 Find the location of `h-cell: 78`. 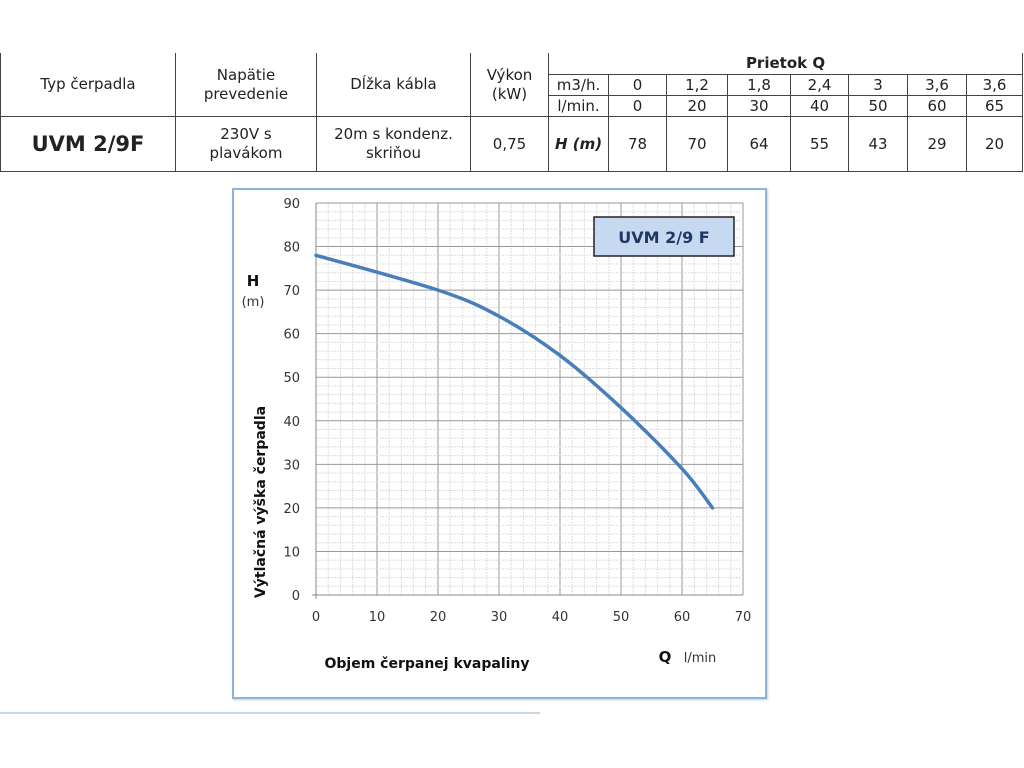

h-cell: 78 is located at coordinates (637, 144).